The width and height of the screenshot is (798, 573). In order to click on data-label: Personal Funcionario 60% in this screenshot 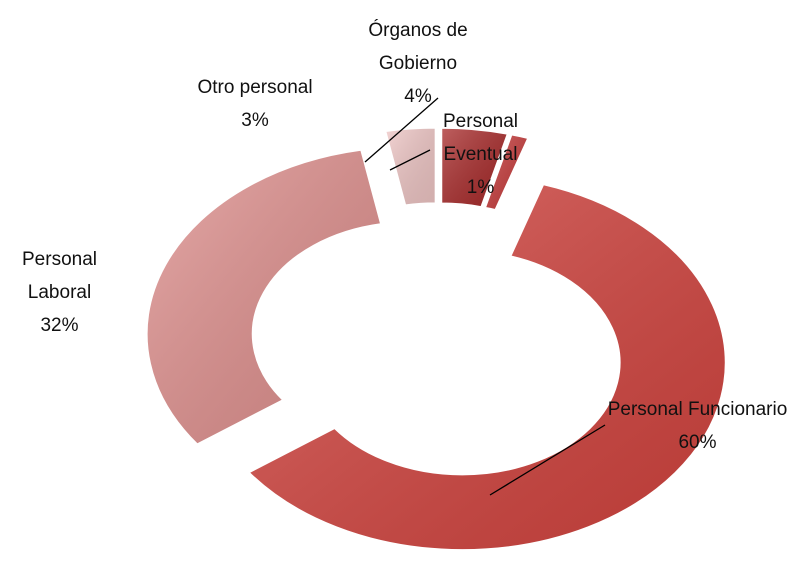, I will do `click(697, 426)`.